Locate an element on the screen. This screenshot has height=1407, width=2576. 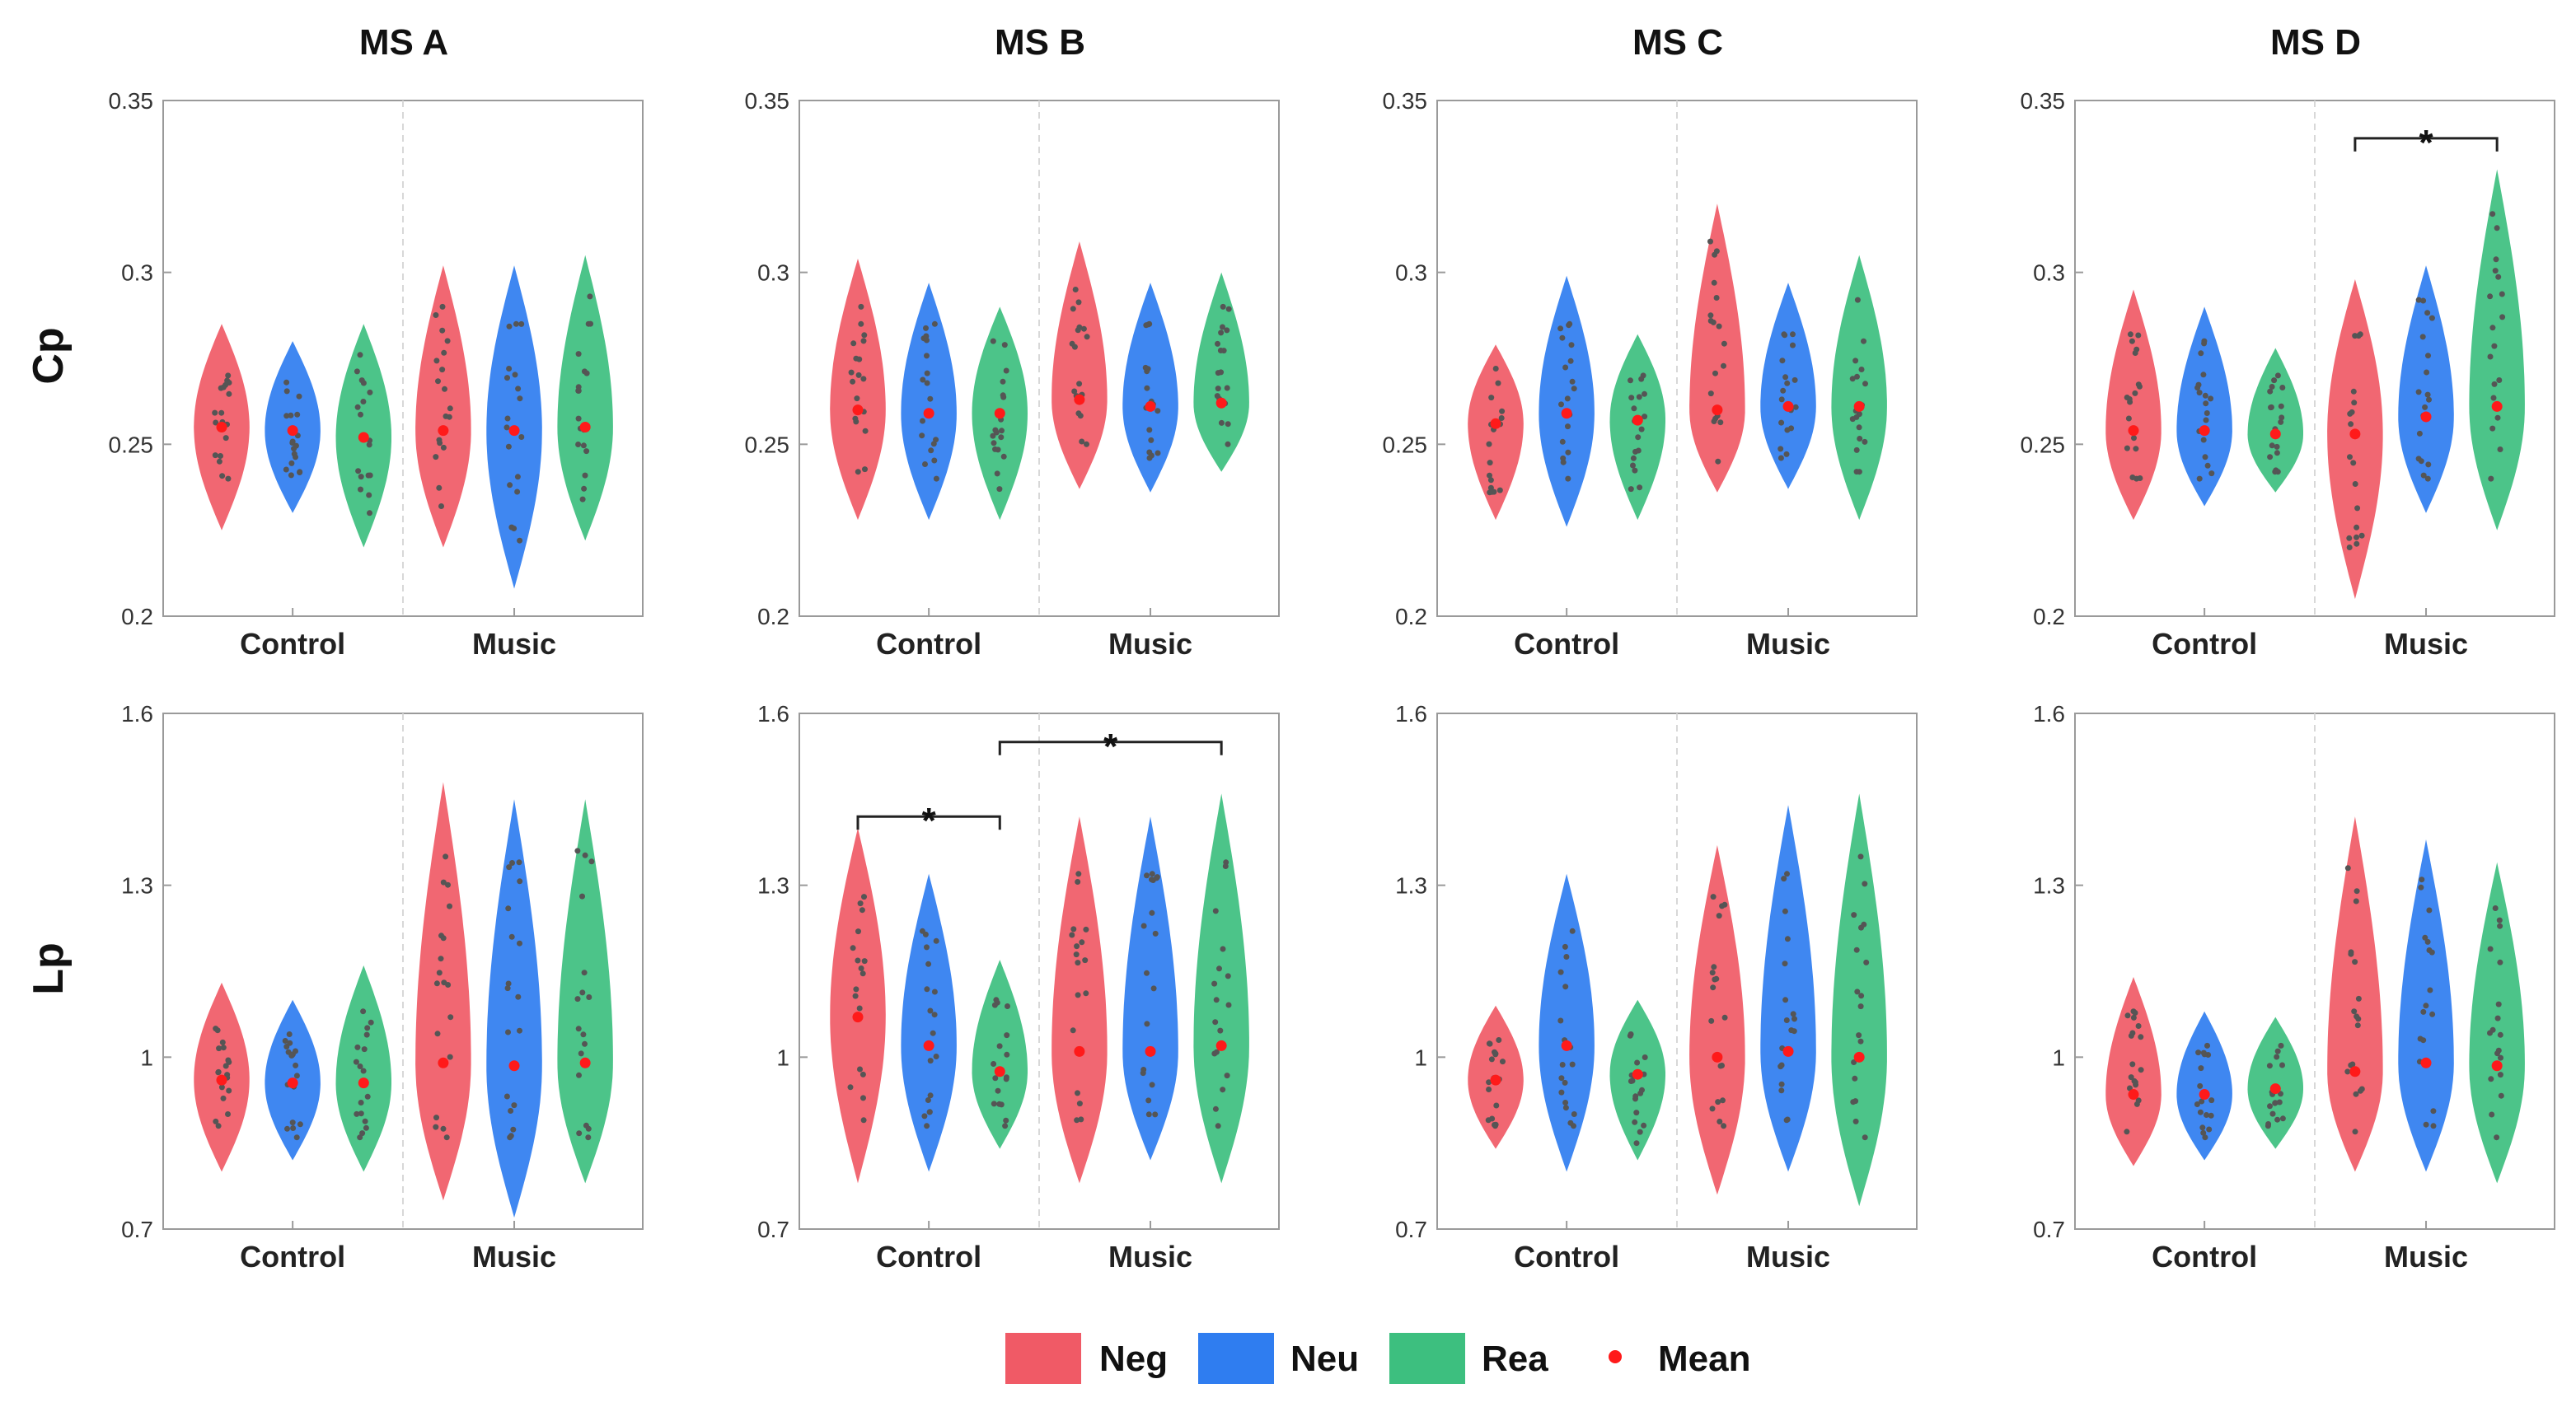
y-tick-label: 0.3 is located at coordinates (773, 273).